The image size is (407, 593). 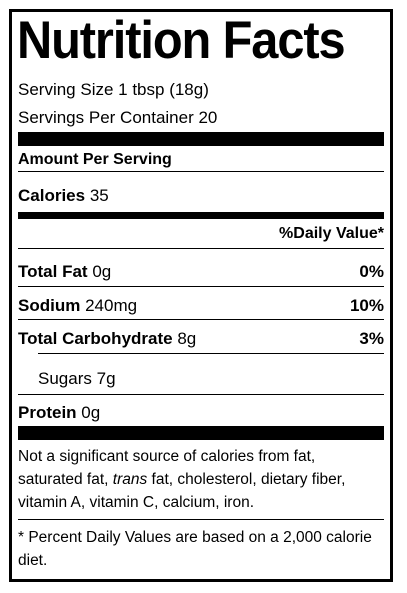 What do you see at coordinates (201, 272) in the screenshot?
I see `nutrient-row-total-fat: Total Fat 0g 0%` at bounding box center [201, 272].